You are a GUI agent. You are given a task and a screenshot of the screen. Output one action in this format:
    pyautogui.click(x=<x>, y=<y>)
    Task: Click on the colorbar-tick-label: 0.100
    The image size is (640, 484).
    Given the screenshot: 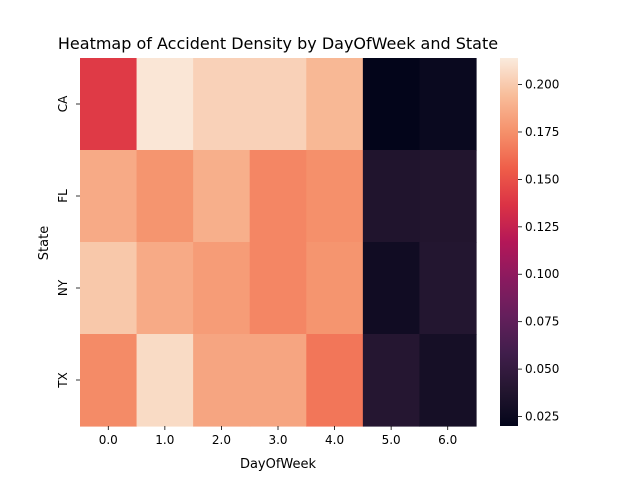 What is the action you would take?
    pyautogui.click(x=542, y=274)
    